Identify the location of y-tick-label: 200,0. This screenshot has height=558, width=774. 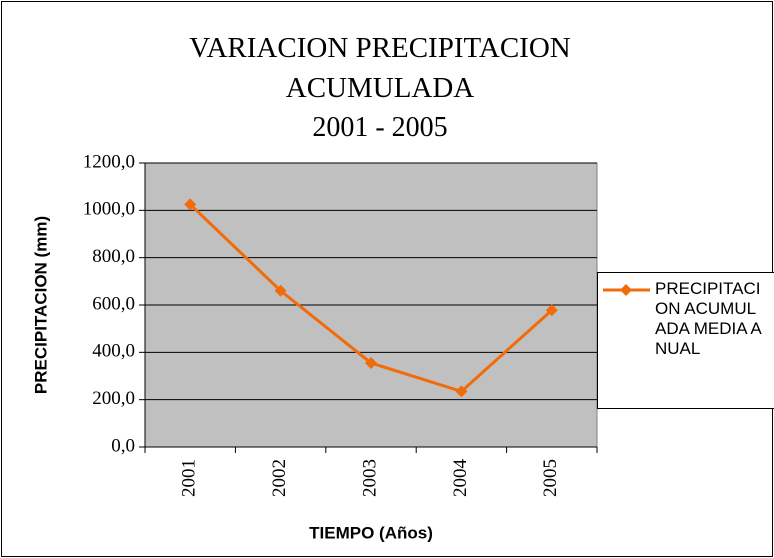
(113, 398).